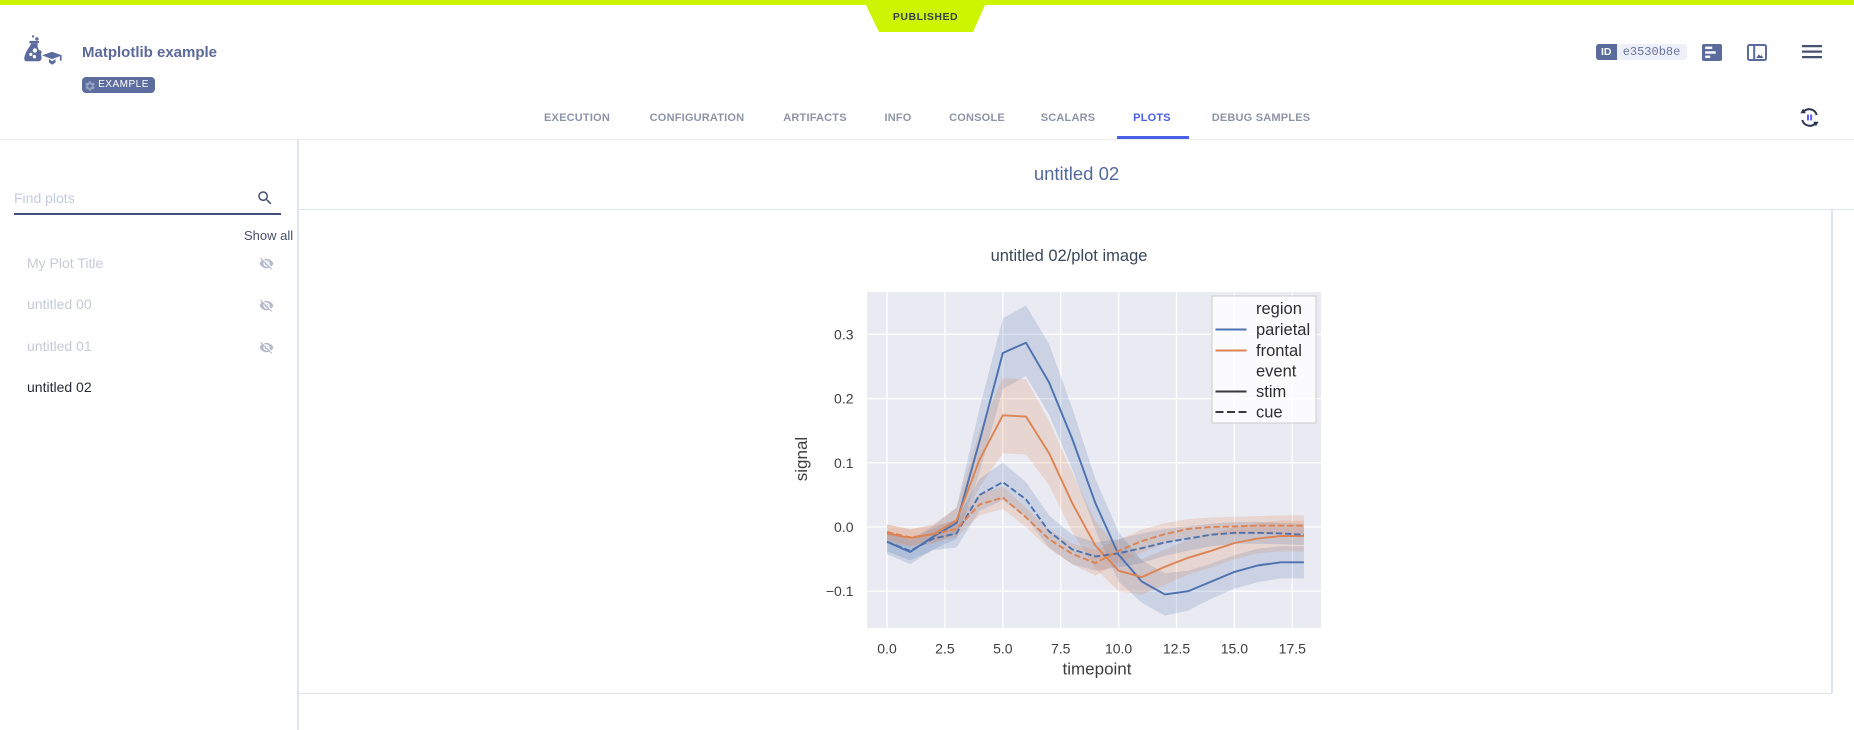 Image resolution: width=1854 pixels, height=730 pixels. I want to click on svg-text: 0.3, so click(844, 334).